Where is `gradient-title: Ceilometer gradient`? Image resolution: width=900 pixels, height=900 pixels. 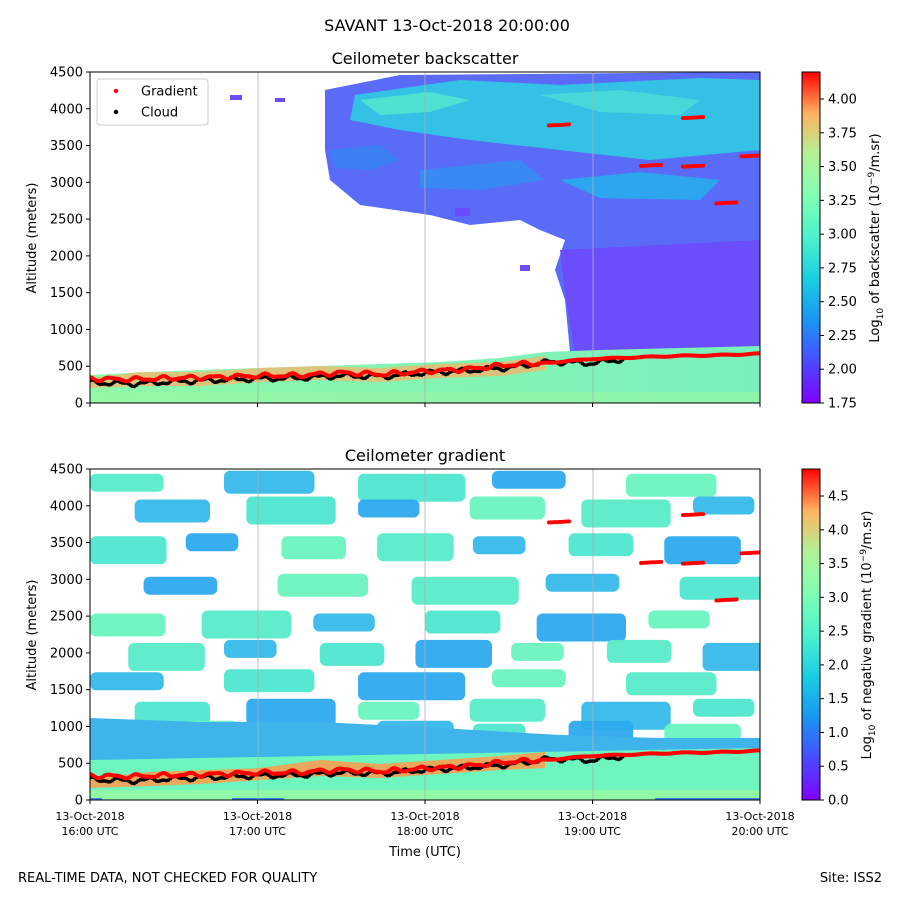
gradient-title: Ceilometer gradient is located at coordinates (425, 455).